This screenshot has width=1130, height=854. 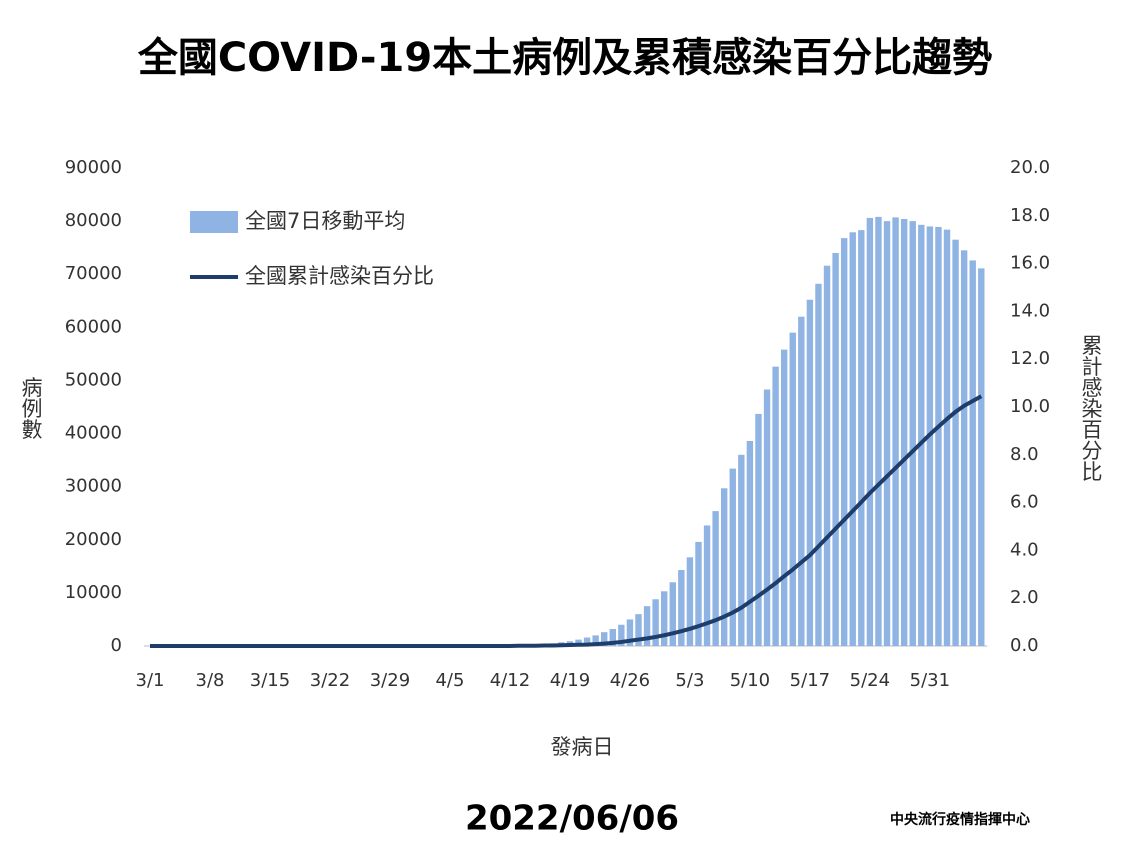 What do you see at coordinates (510, 680) in the screenshot?
I see `x-tick-label: 4/12` at bounding box center [510, 680].